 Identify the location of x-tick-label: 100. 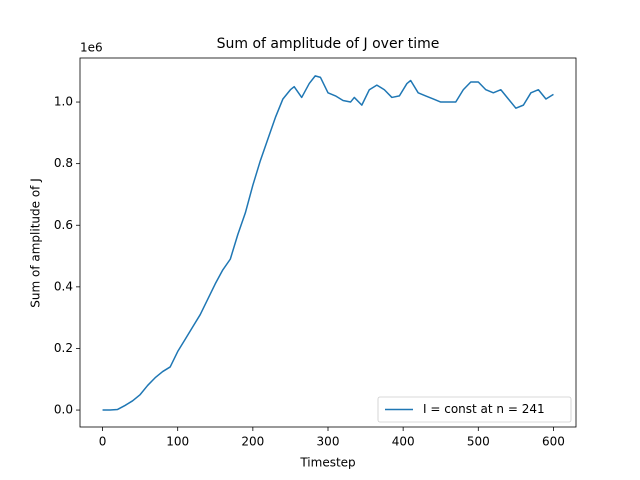
(177, 442).